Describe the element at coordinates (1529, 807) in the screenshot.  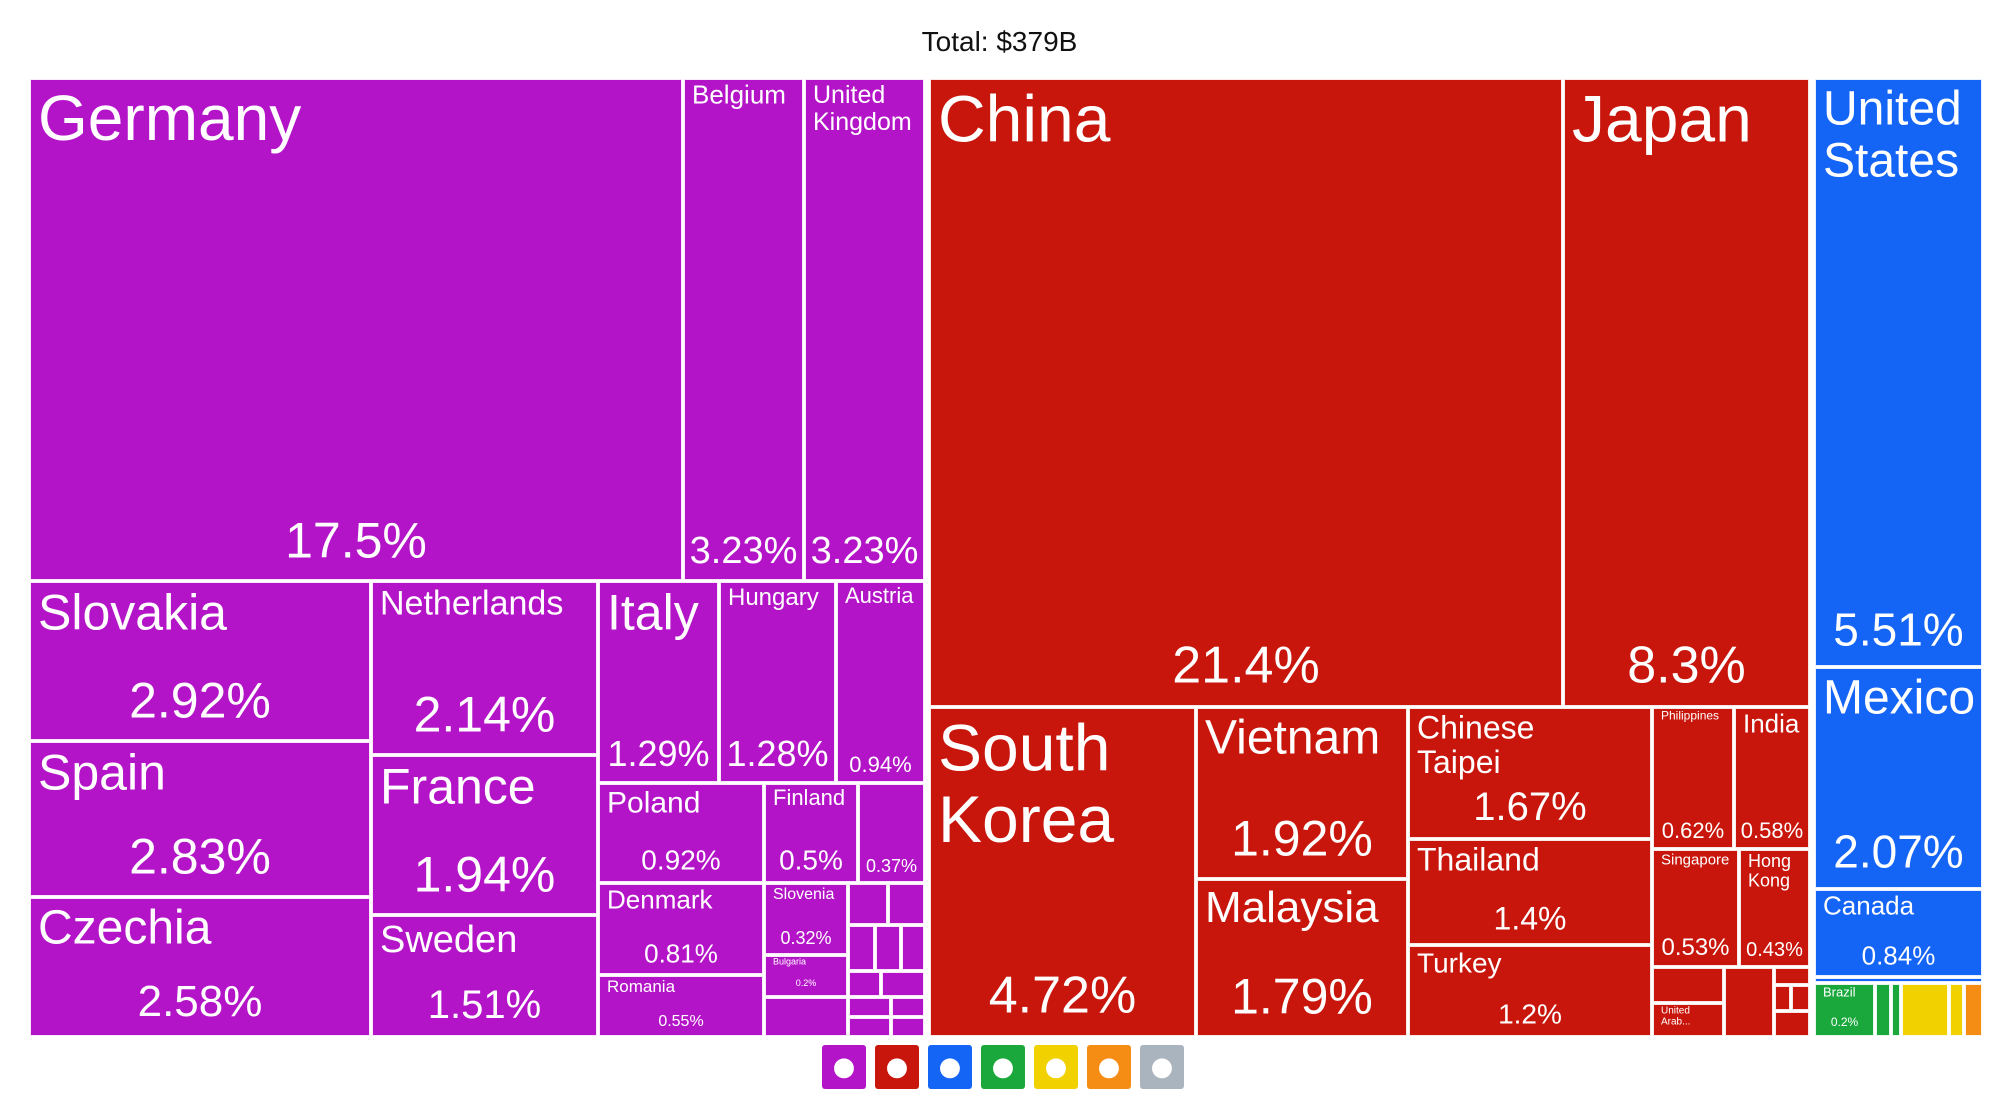
I see `tile-value-chinese-taipei: 1.67%` at that location.